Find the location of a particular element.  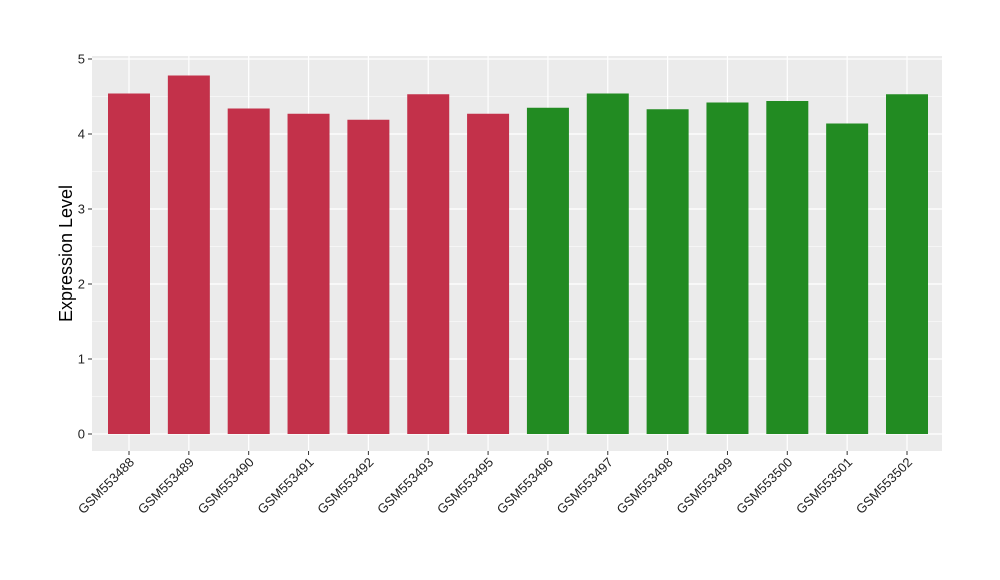

y-tick-label: 2 is located at coordinates (81, 284).